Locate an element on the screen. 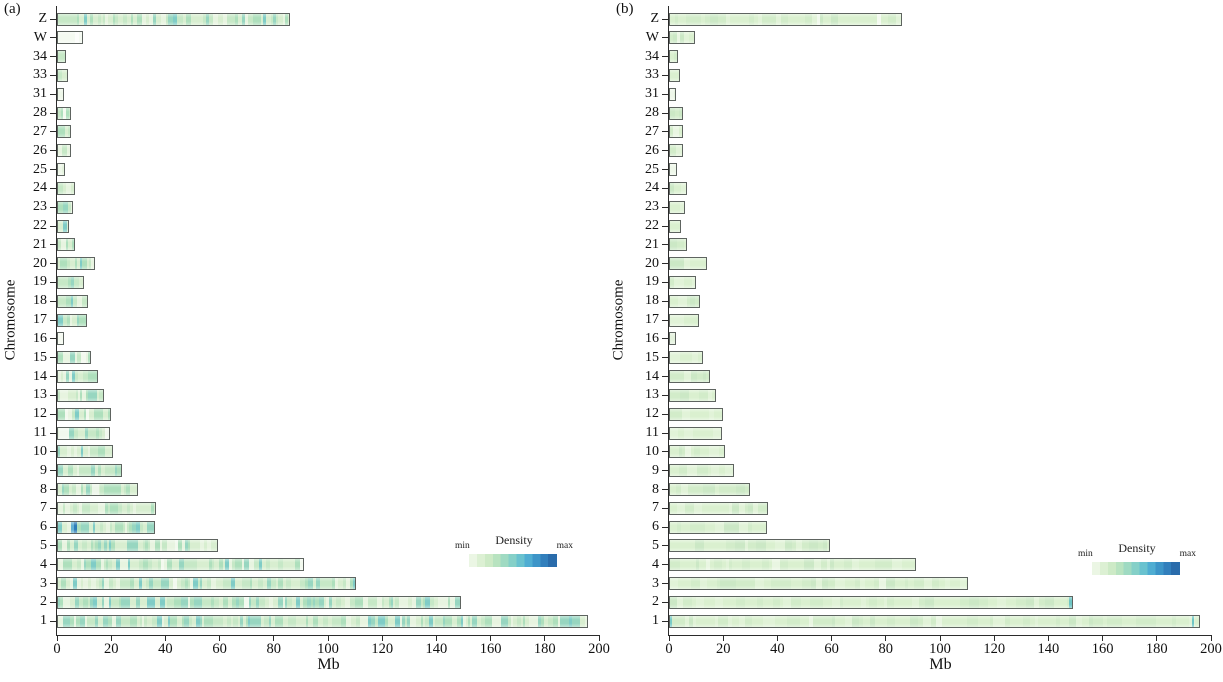  x-axis-tick-label: 200 is located at coordinates (1211, 649).